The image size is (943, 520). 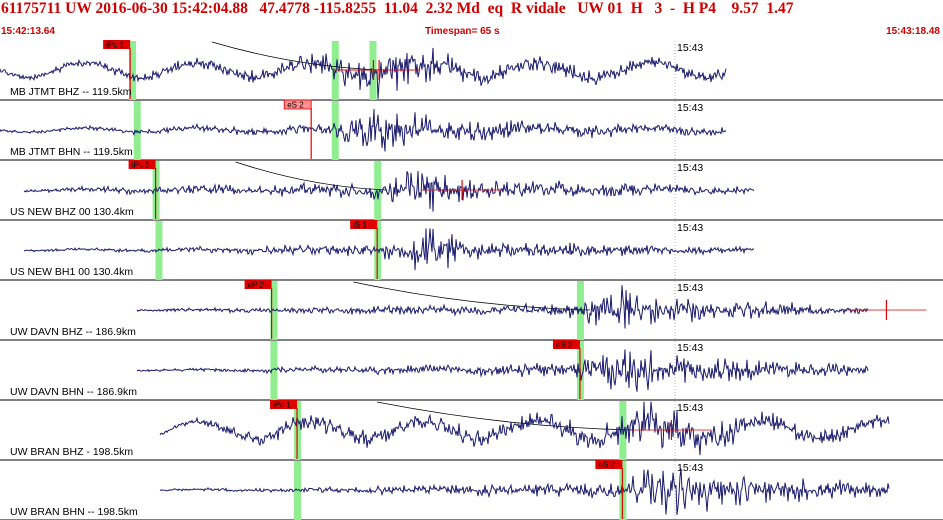 I want to click on channel-panel: 15:43 iPc 1 MB JTMT BHZ -- 119.5km, so click(x=471, y=70).